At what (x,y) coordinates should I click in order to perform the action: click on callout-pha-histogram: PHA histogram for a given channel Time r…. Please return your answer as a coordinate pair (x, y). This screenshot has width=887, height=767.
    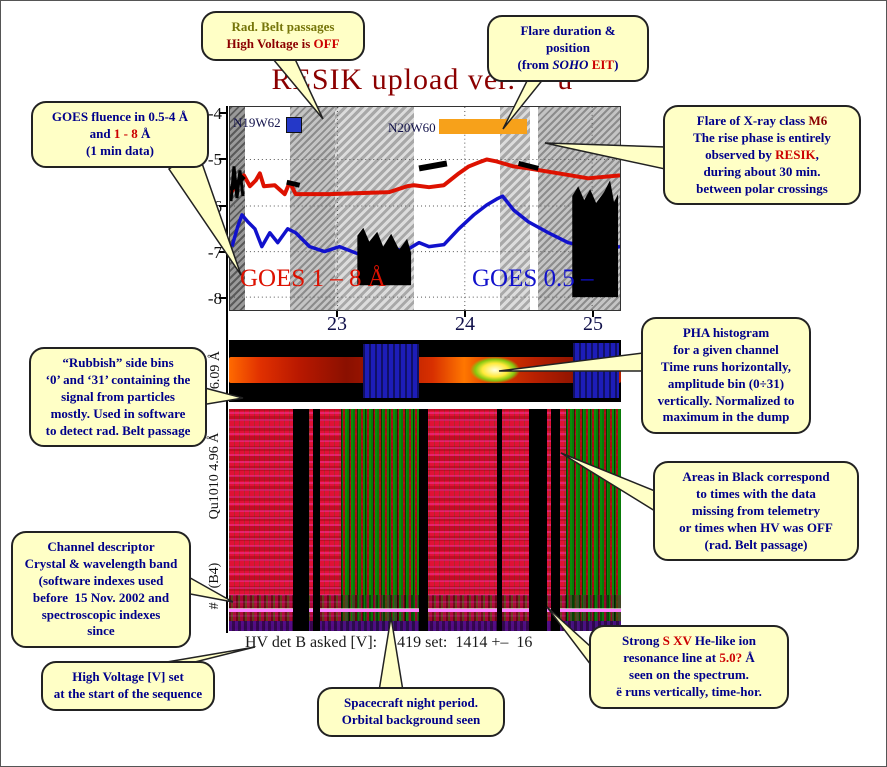
    Looking at the image, I should click on (726, 376).